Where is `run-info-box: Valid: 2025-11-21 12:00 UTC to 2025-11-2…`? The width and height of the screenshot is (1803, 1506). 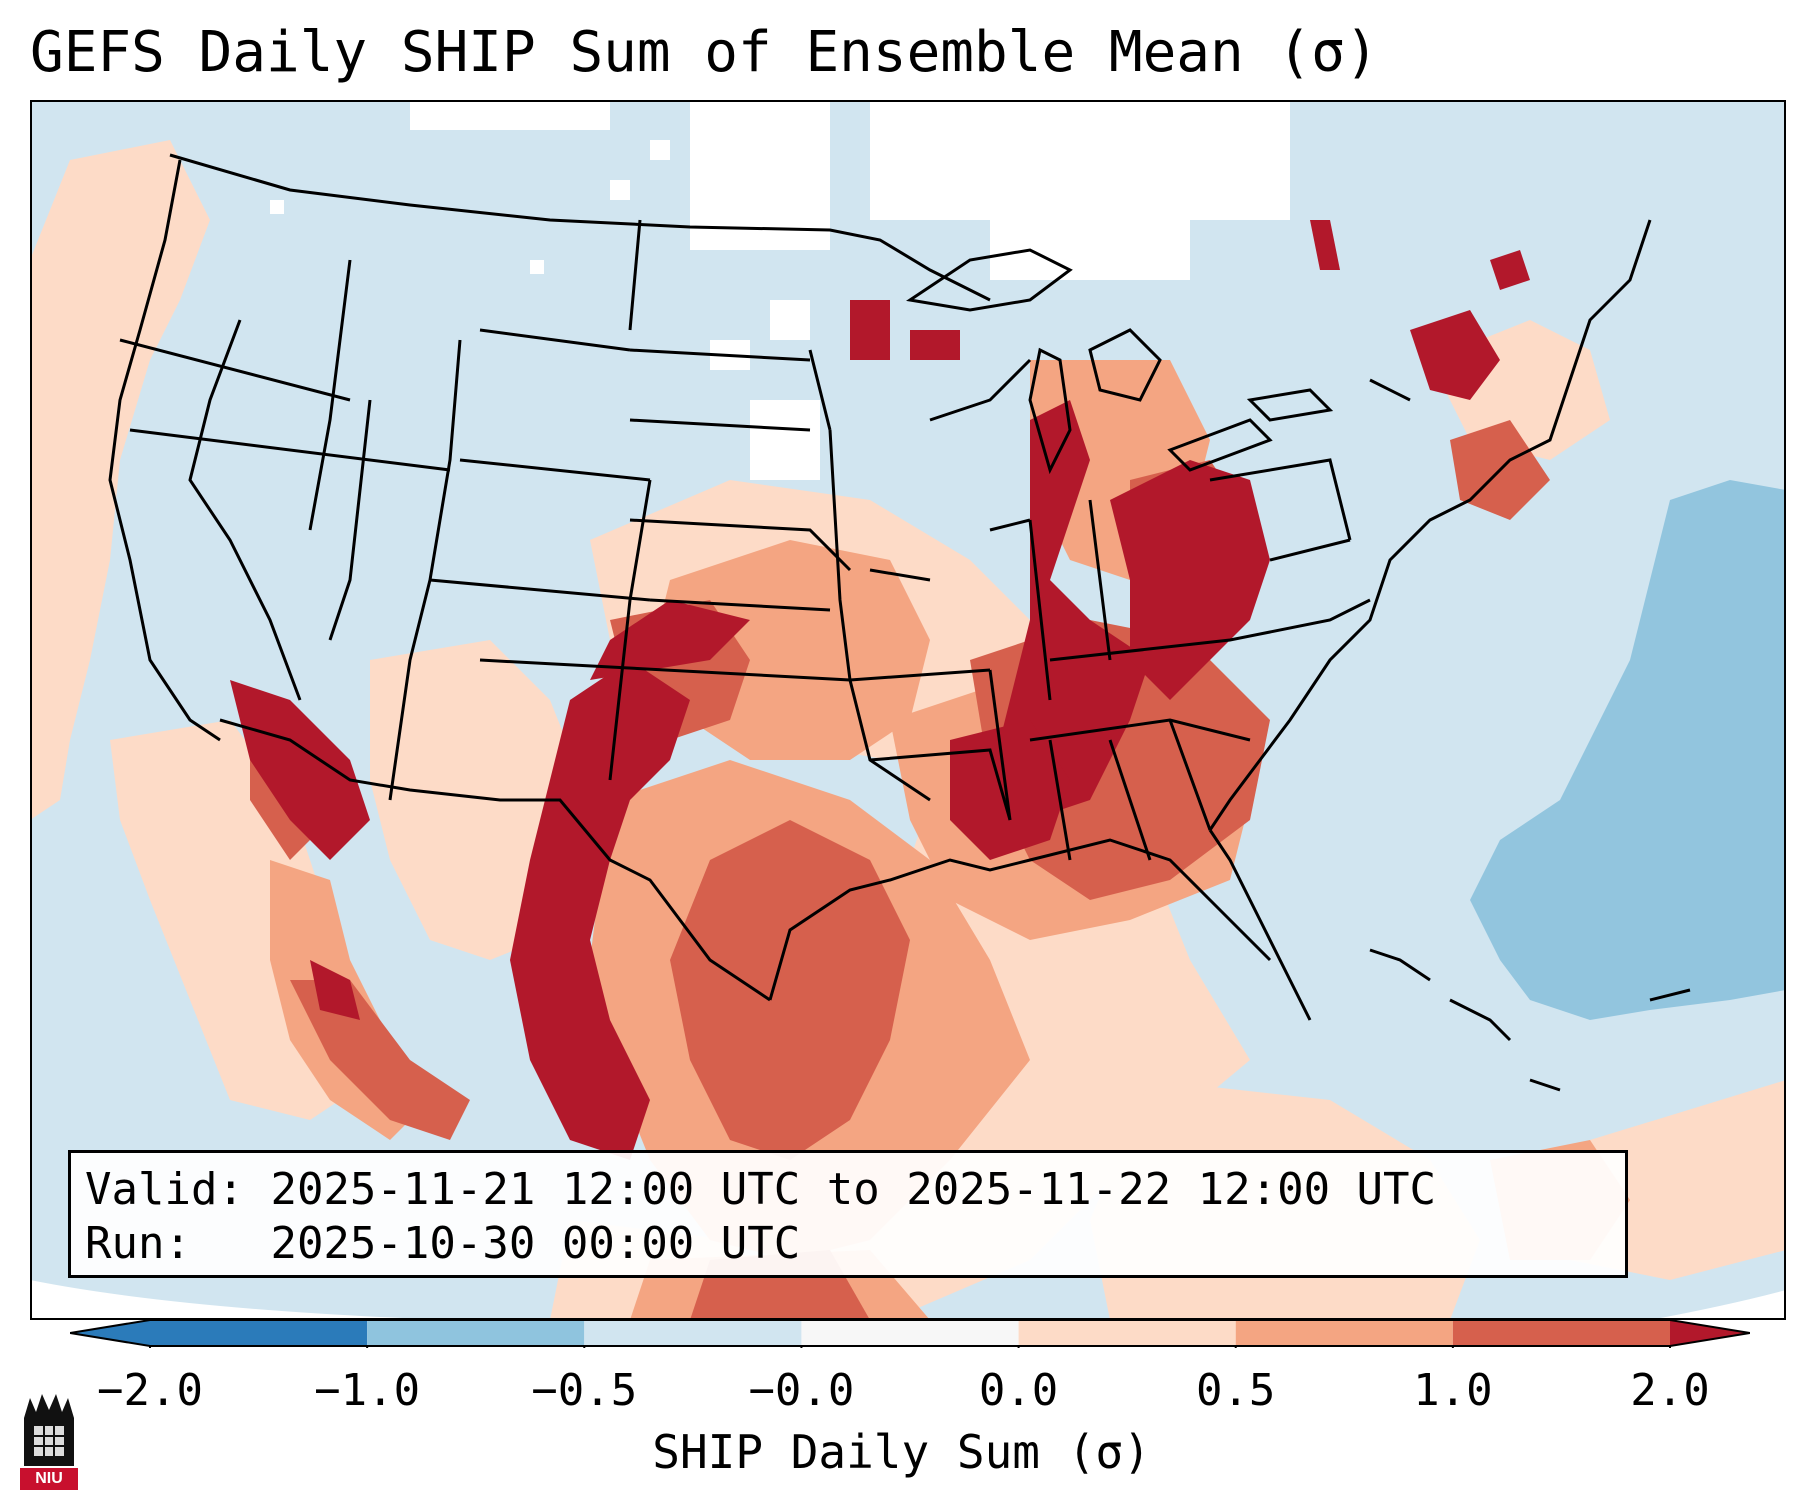 run-info-box: Valid: 2025-11-21 12:00 UTC to 2025-11-2… is located at coordinates (848, 1214).